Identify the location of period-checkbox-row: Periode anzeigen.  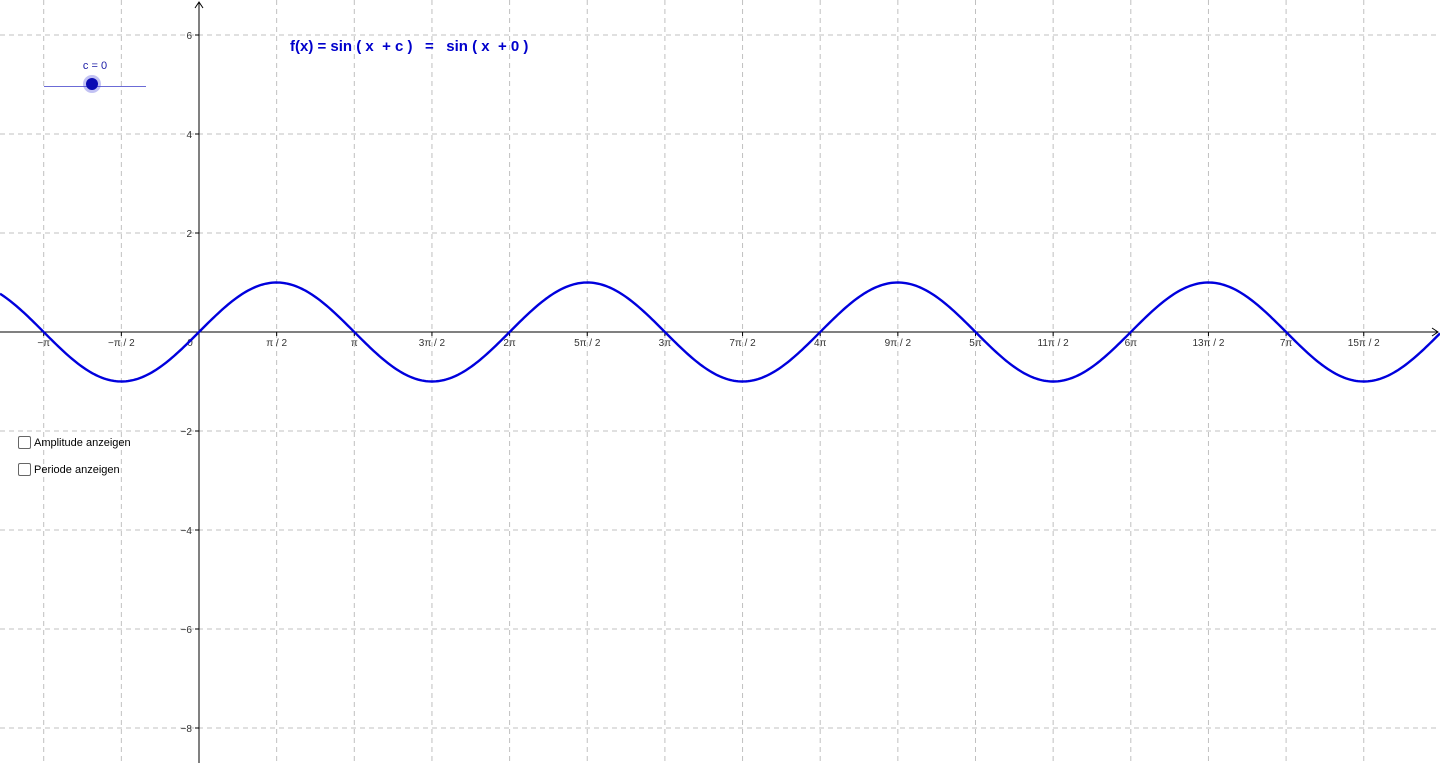
(69, 469).